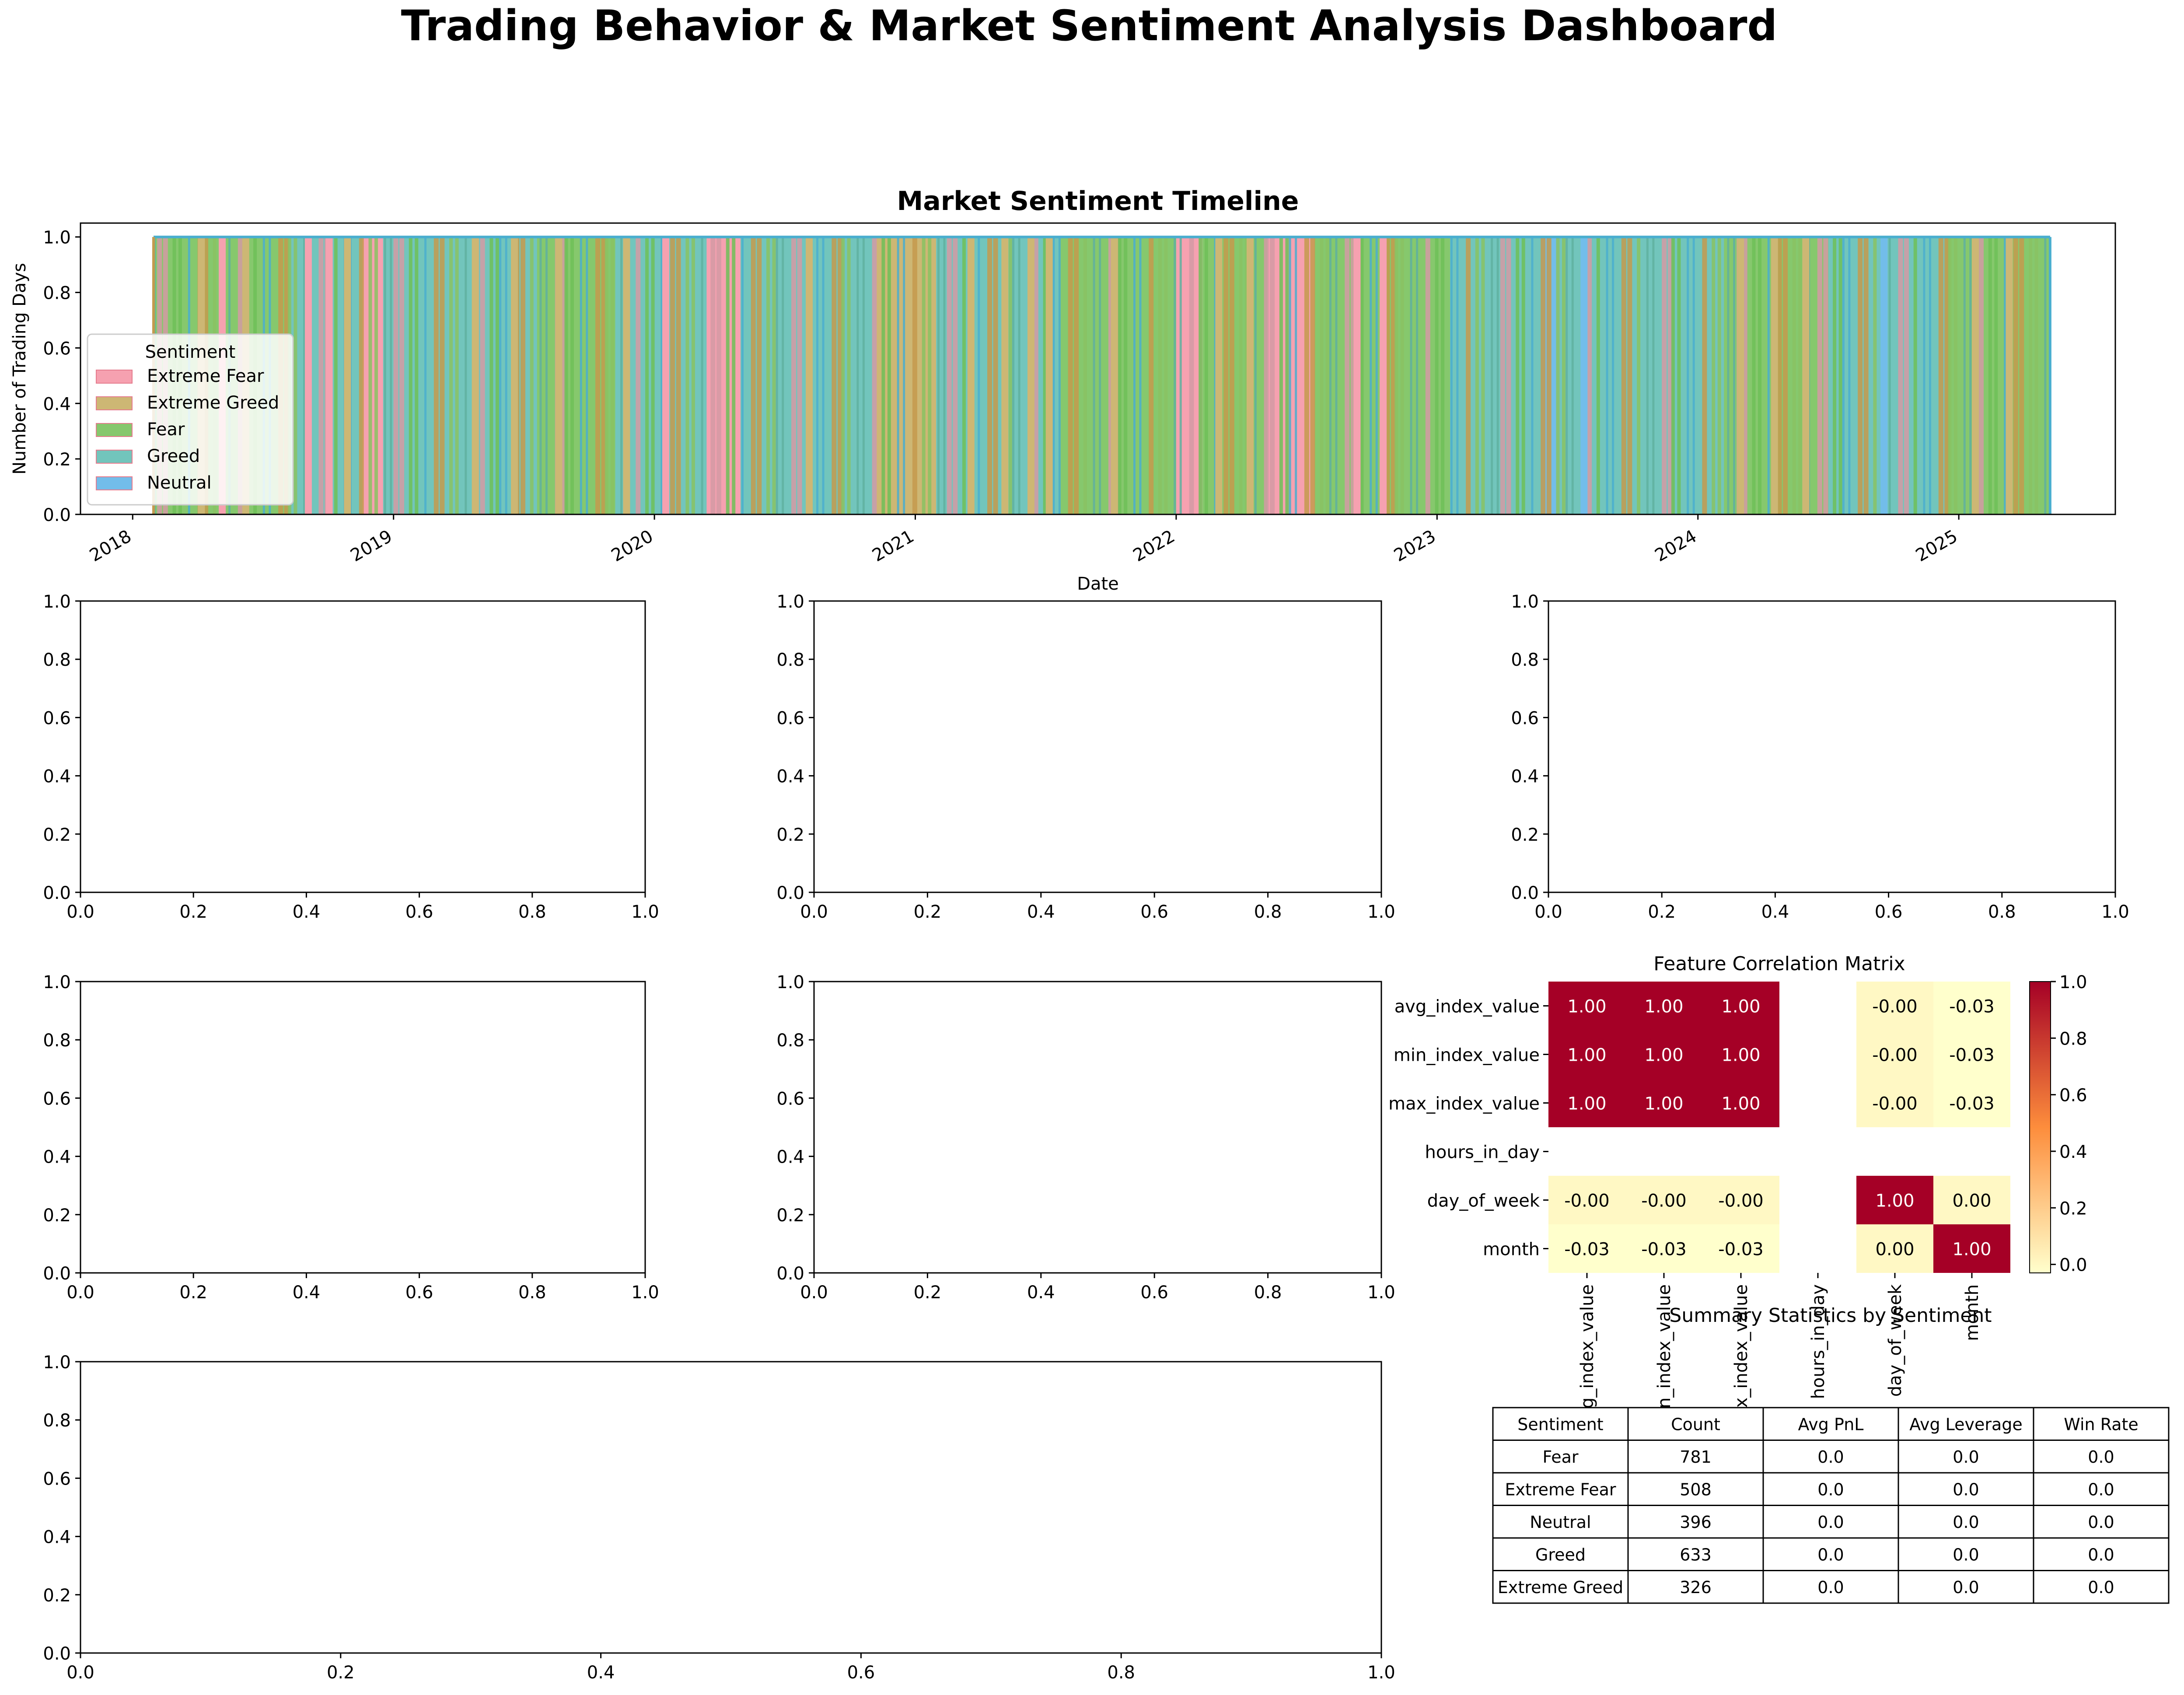 The width and height of the screenshot is (2184, 1695). What do you see at coordinates (1695, 1424) in the screenshot?
I see `table-header-label: Count` at bounding box center [1695, 1424].